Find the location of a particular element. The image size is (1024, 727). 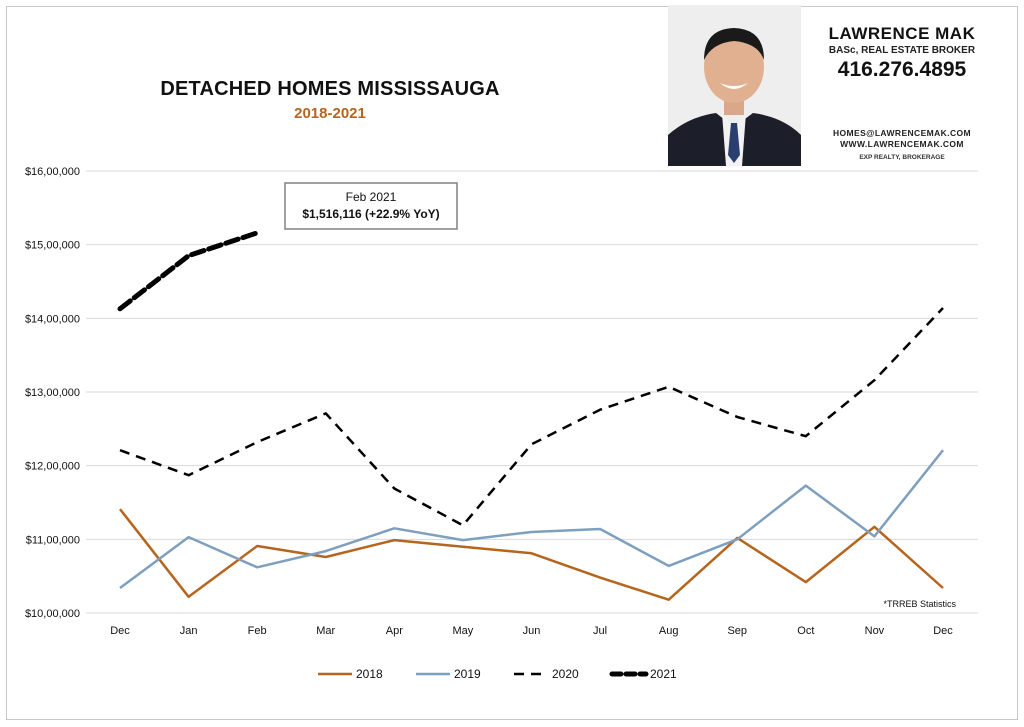

annotation-line-1: Feb 2021 is located at coordinates (371, 197).